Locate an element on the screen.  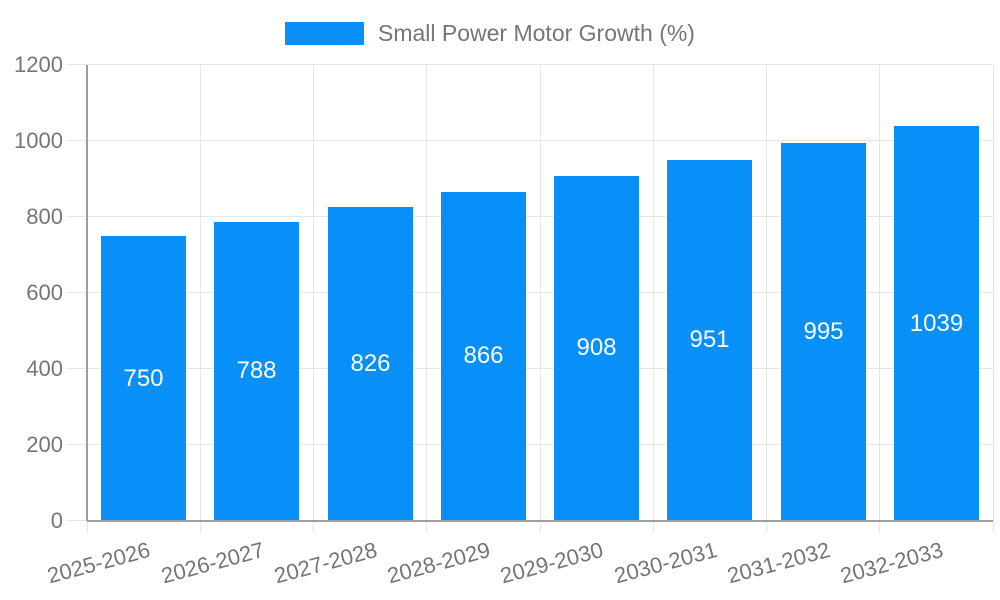
y-tick-label: 0 is located at coordinates (56, 520).